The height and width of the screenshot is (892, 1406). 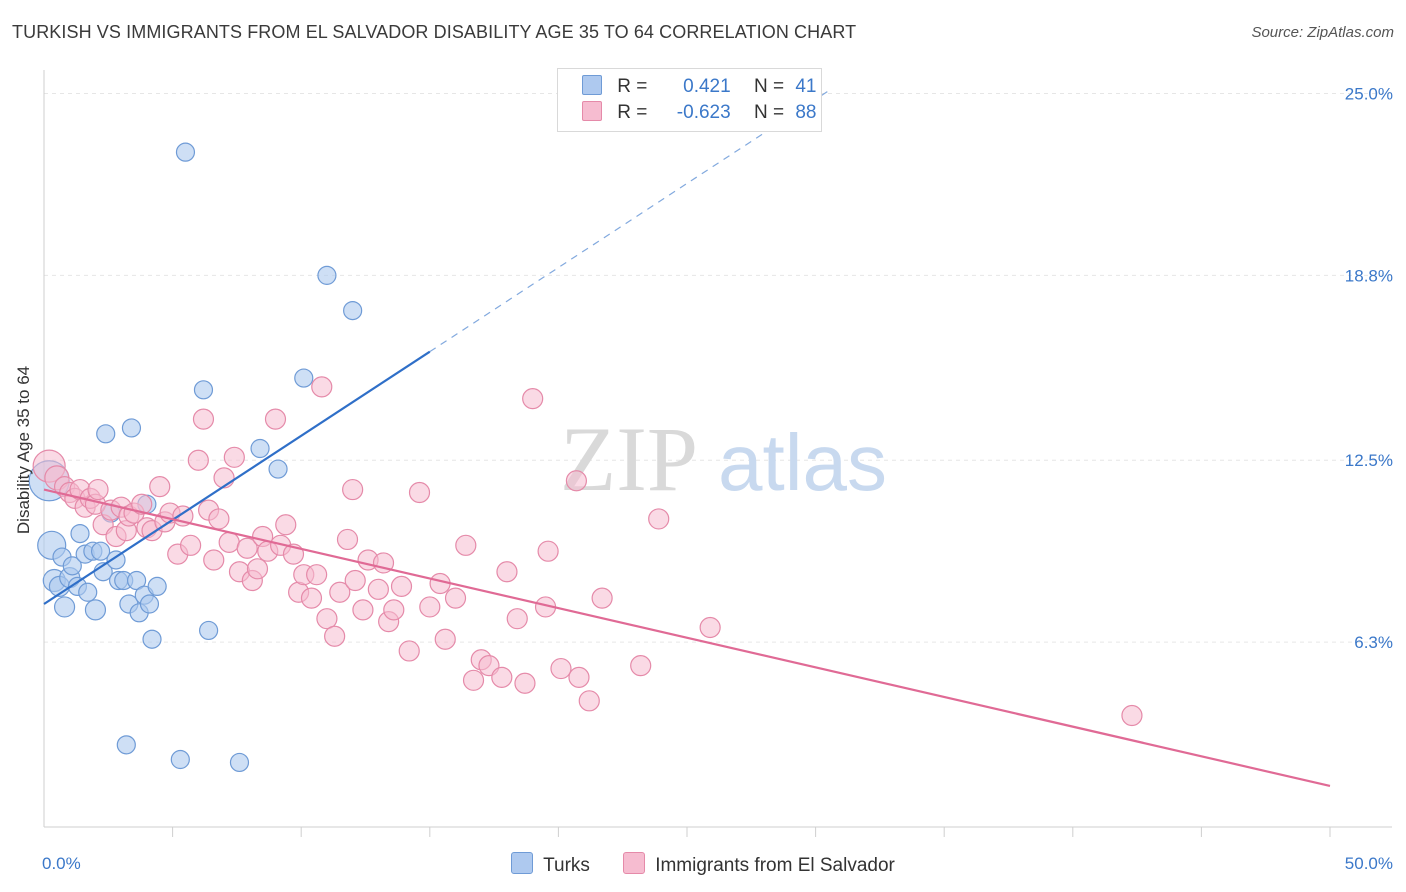 I want to click on series-legend-turks: Turks, so click(x=550, y=864).